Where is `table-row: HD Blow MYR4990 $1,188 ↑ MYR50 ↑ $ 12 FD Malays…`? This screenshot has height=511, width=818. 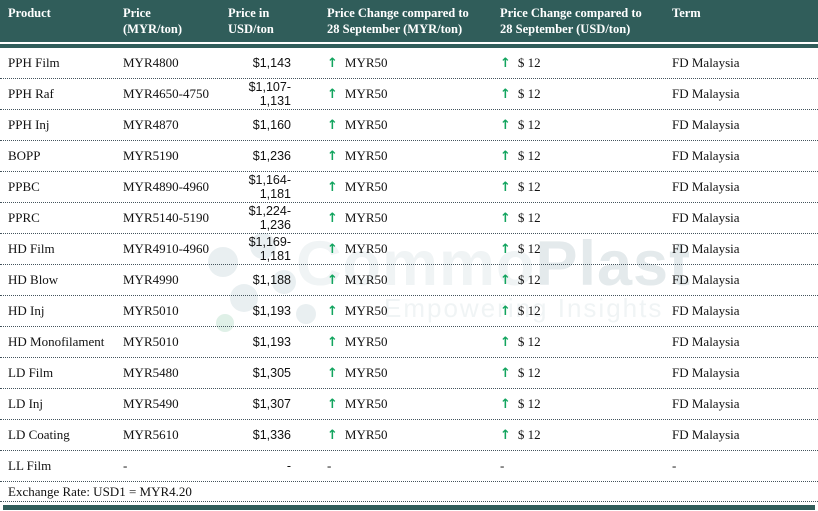
table-row: HD Blow MYR4990 $1,188 ↑ MYR50 ↑ $ 12 FD Malays… is located at coordinates (409, 280).